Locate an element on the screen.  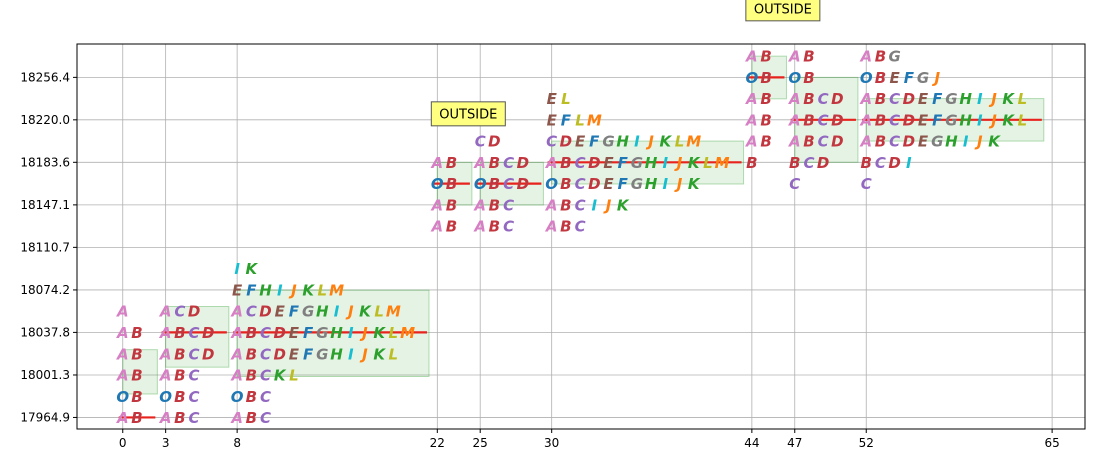
tpo-letter: O is located at coordinates (866, 78).